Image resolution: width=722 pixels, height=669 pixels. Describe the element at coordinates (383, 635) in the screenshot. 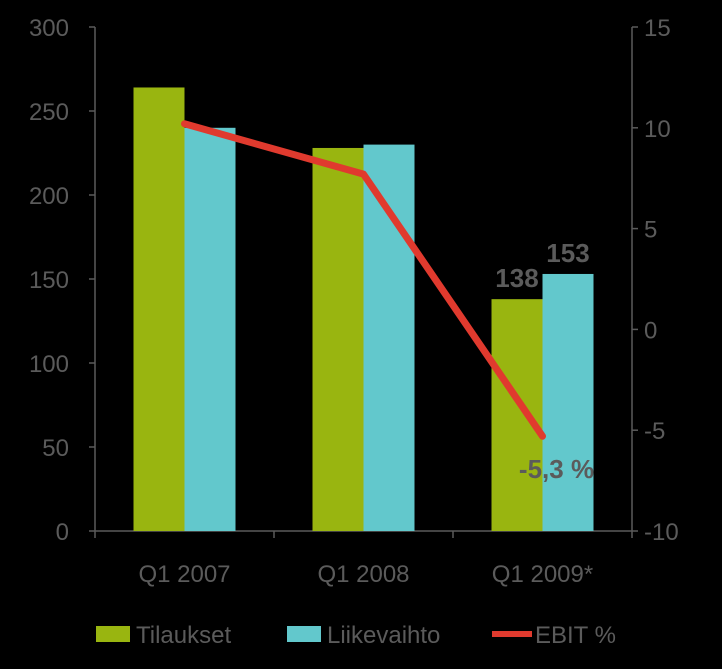

I see `legend-label: Liikevaihto` at that location.